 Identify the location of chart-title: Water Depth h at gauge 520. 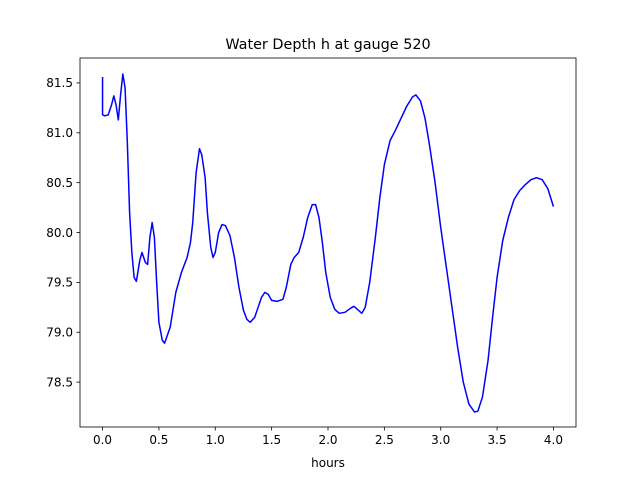
(327, 45).